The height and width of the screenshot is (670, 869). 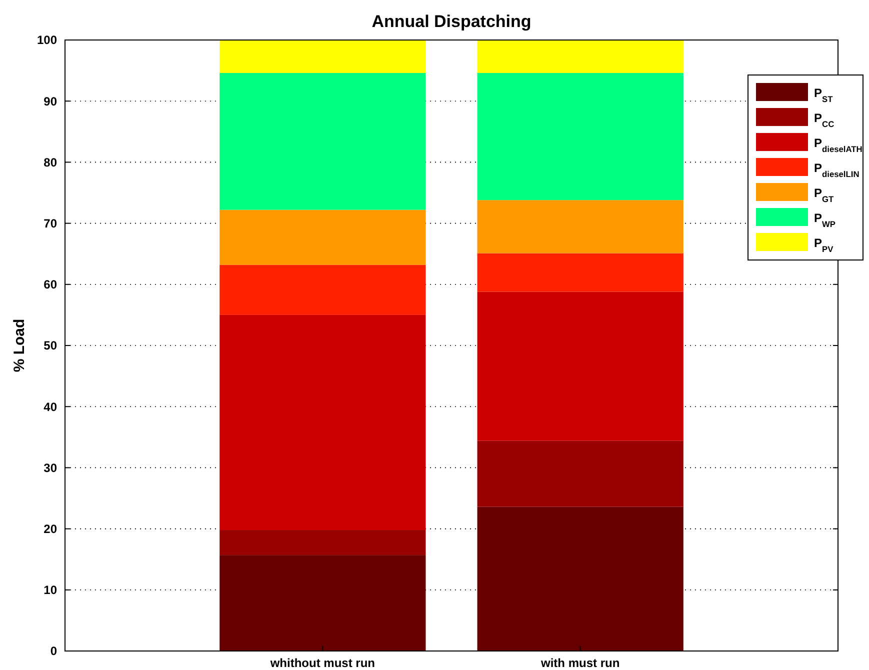 What do you see at coordinates (824, 245) in the screenshot?
I see `legend-label: P$_{PV}$` at bounding box center [824, 245].